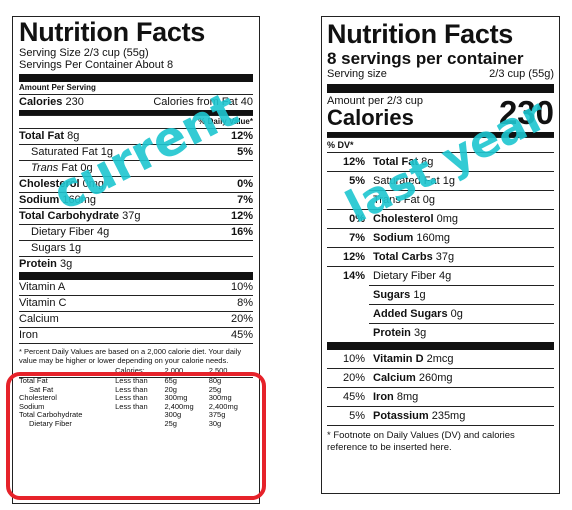 The width and height of the screenshot is (572, 510). I want to click on nutrient-row: Total Carbohydrate 37g 12%, so click(136, 216).